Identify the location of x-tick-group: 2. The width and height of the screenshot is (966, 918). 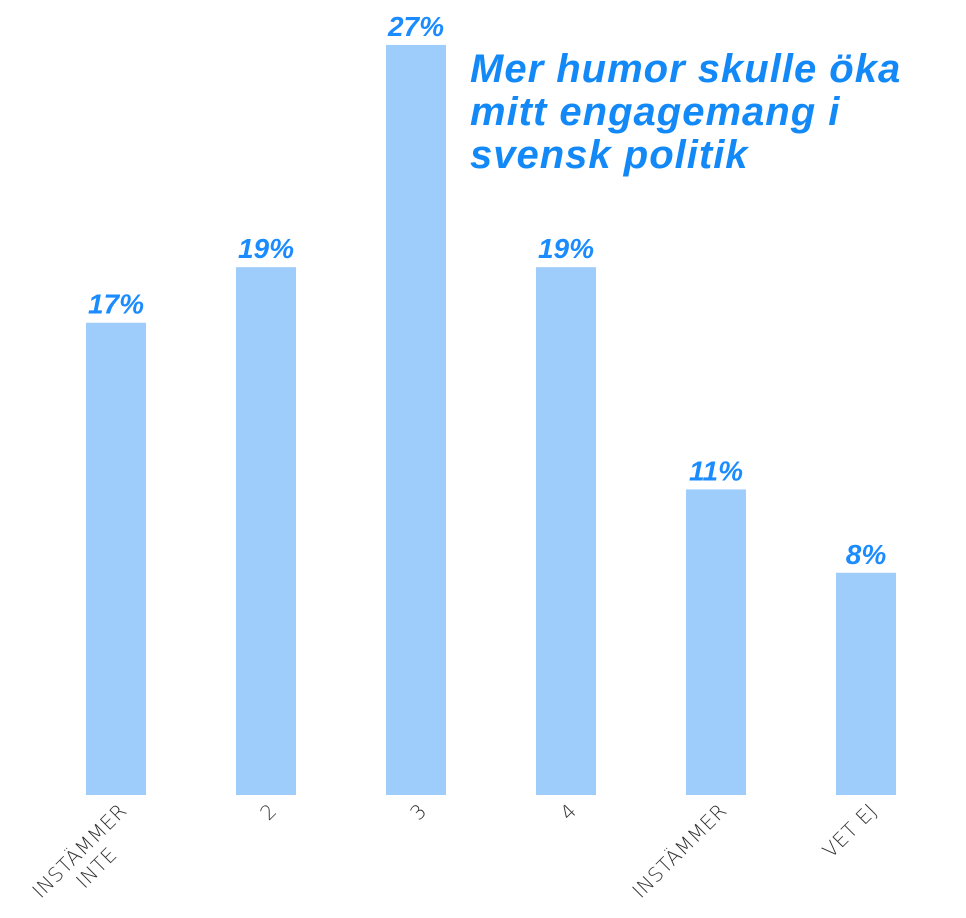
(268, 812).